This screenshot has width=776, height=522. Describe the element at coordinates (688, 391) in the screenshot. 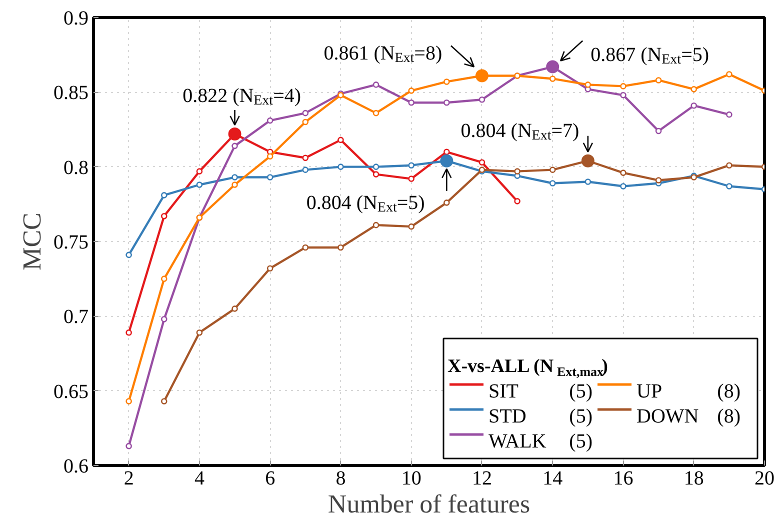

I see `text: UP (8)` at that location.